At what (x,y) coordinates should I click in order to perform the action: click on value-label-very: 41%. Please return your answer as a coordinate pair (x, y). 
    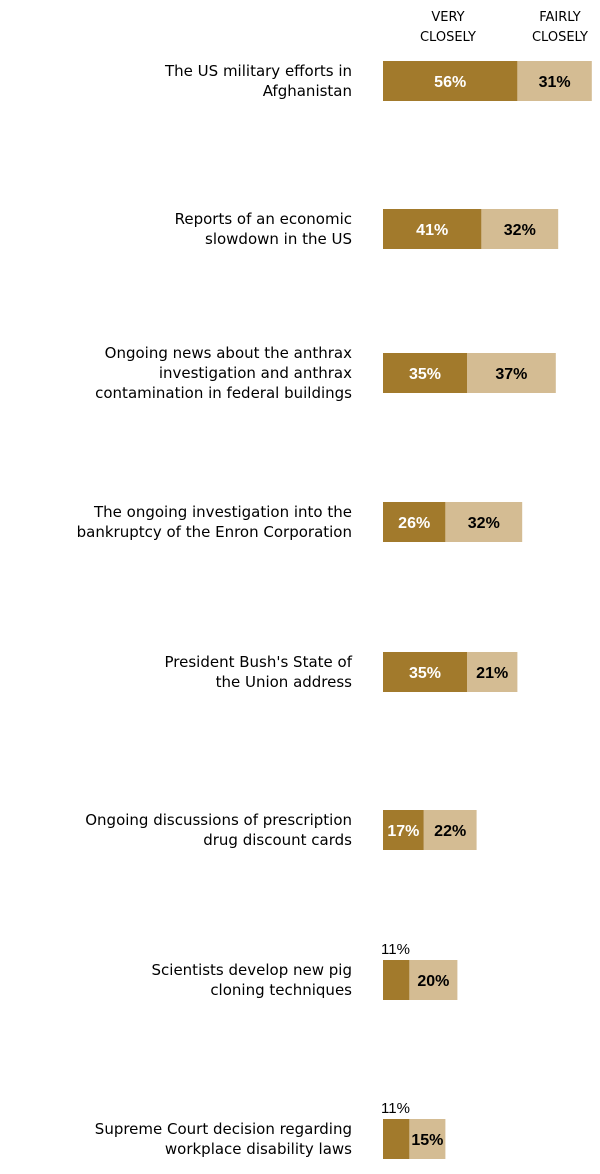
    Looking at the image, I should click on (432, 230).